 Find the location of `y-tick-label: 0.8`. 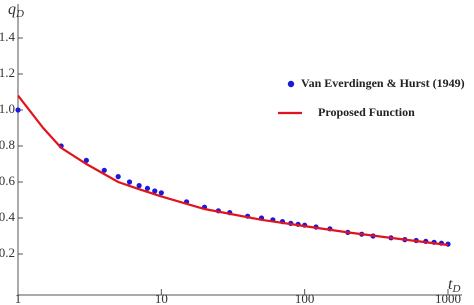

y-tick-label: 0.8 is located at coordinates (7, 144).